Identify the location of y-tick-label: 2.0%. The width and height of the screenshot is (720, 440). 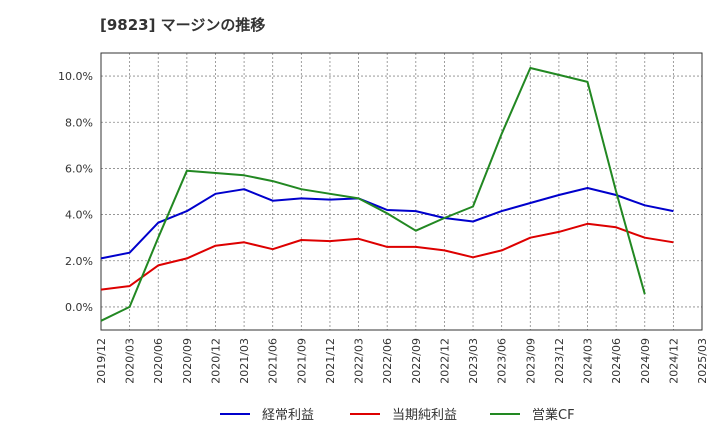
(79, 261).